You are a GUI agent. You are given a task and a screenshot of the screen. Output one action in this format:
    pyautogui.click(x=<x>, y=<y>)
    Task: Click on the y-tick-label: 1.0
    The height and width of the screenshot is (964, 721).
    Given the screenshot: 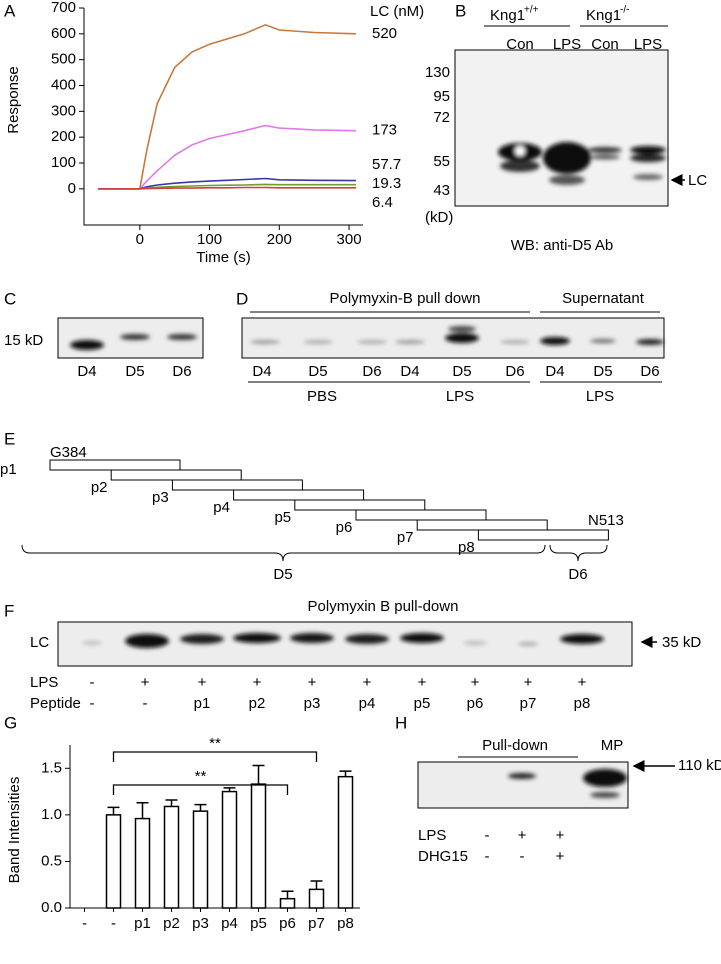 What is the action you would take?
    pyautogui.click(x=51, y=814)
    